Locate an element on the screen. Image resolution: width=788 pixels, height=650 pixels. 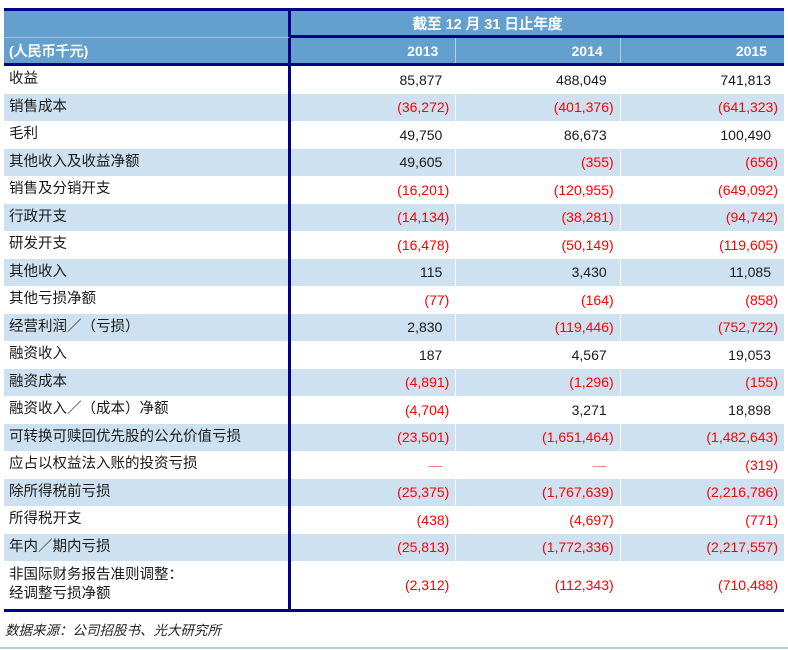
cell-2015: (771) is located at coordinates (701, 520).